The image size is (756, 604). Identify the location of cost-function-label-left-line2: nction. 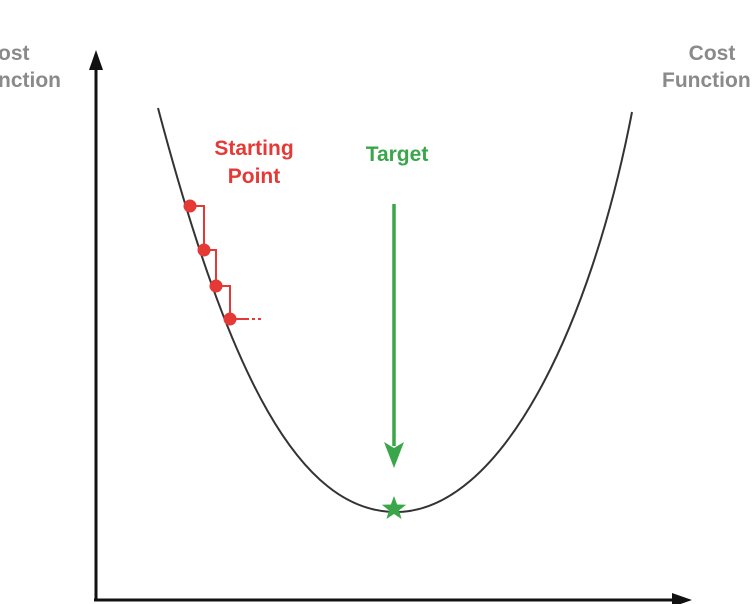
(30, 80).